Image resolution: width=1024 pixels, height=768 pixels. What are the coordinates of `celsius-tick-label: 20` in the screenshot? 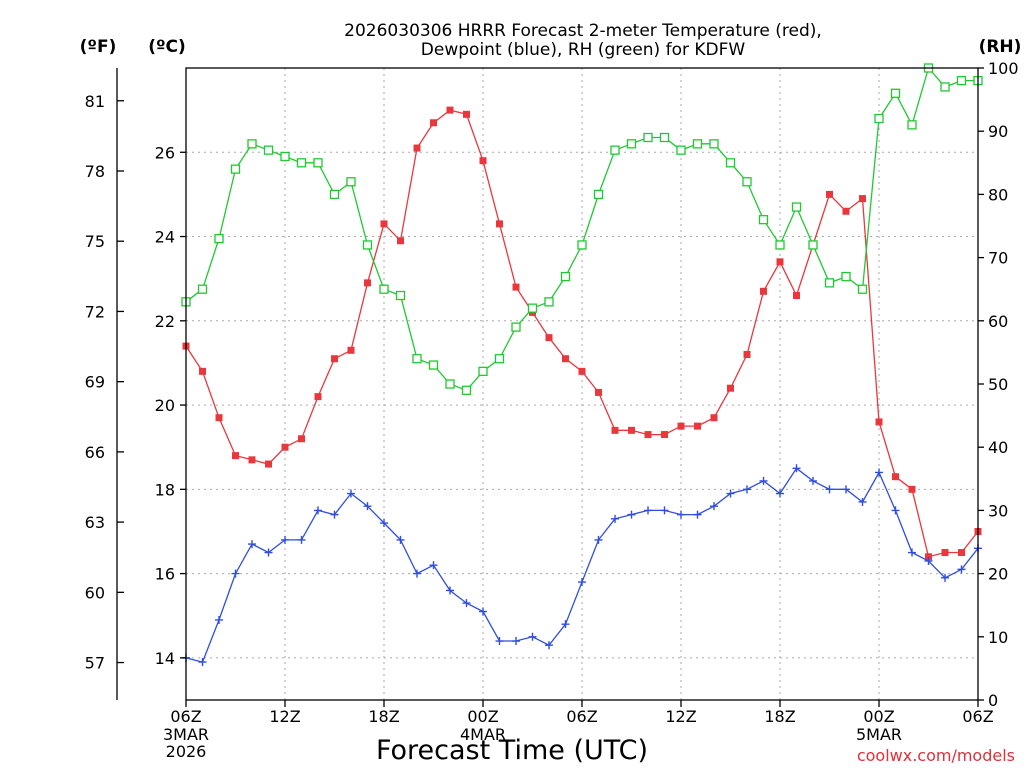 It's located at (165, 405).